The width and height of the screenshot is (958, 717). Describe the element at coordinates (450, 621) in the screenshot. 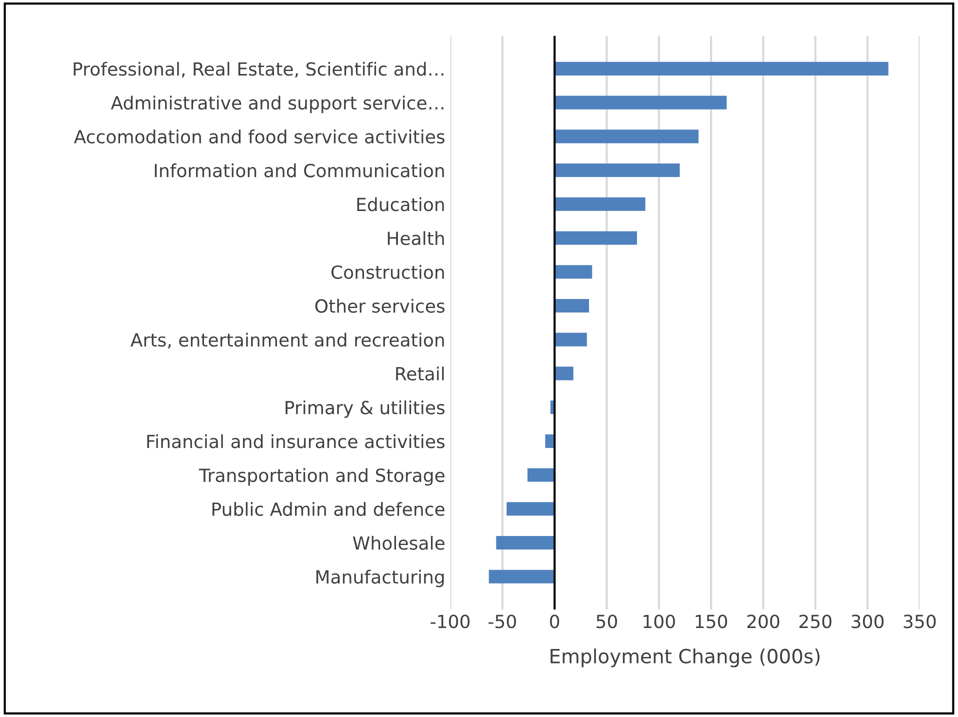

I see `x-tick-label: -100` at that location.